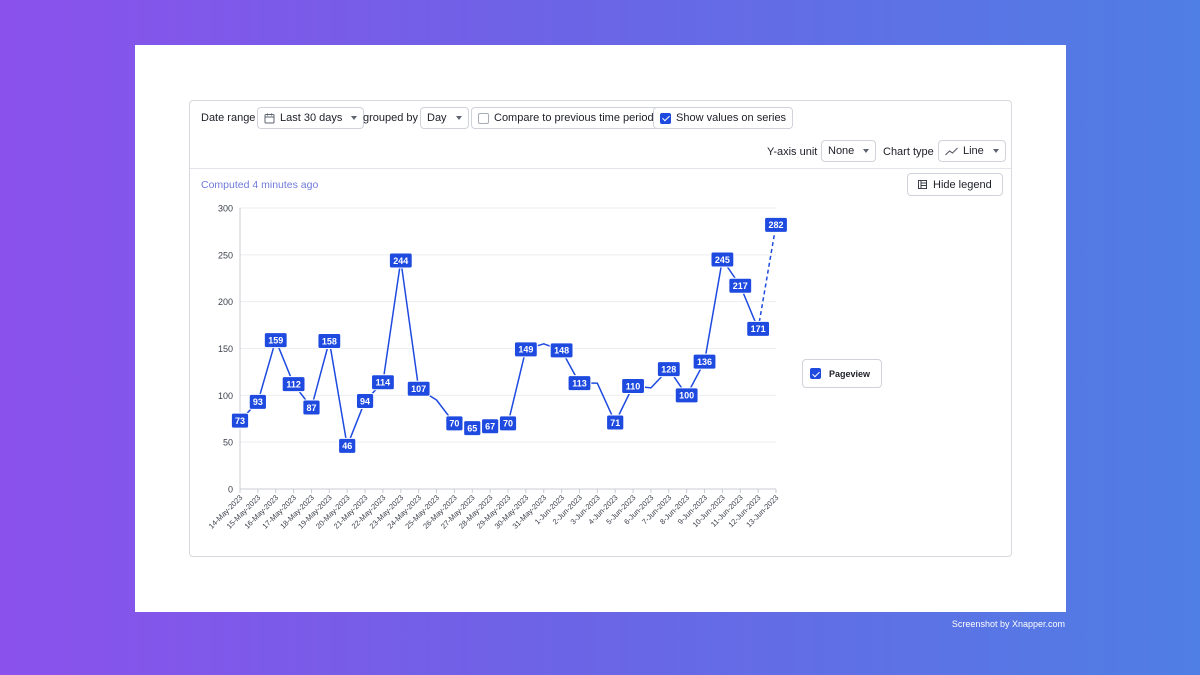  I want to click on y-tick-label: 200, so click(225, 302).